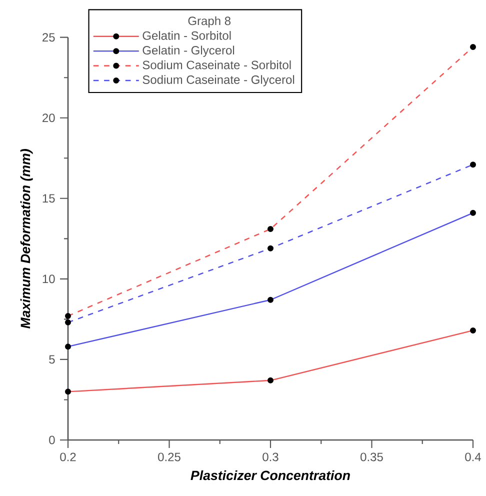 The image size is (486, 496). I want to click on legend-title: Graph 8, so click(209, 22).